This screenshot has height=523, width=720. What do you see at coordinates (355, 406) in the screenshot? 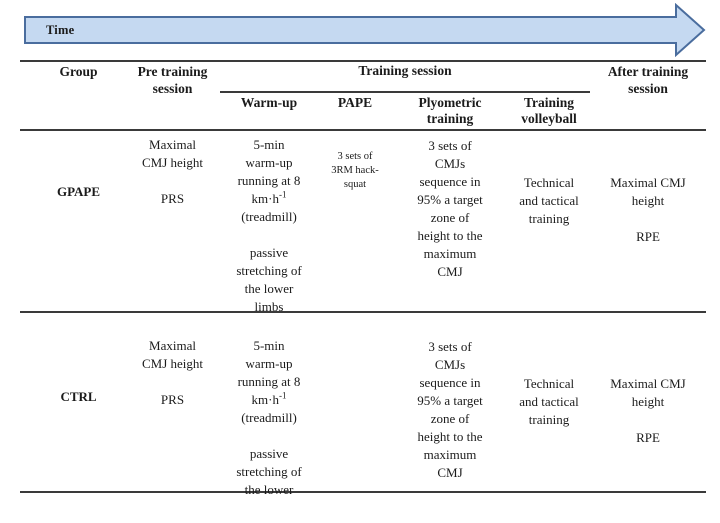
I see `pape-cell` at bounding box center [355, 406].